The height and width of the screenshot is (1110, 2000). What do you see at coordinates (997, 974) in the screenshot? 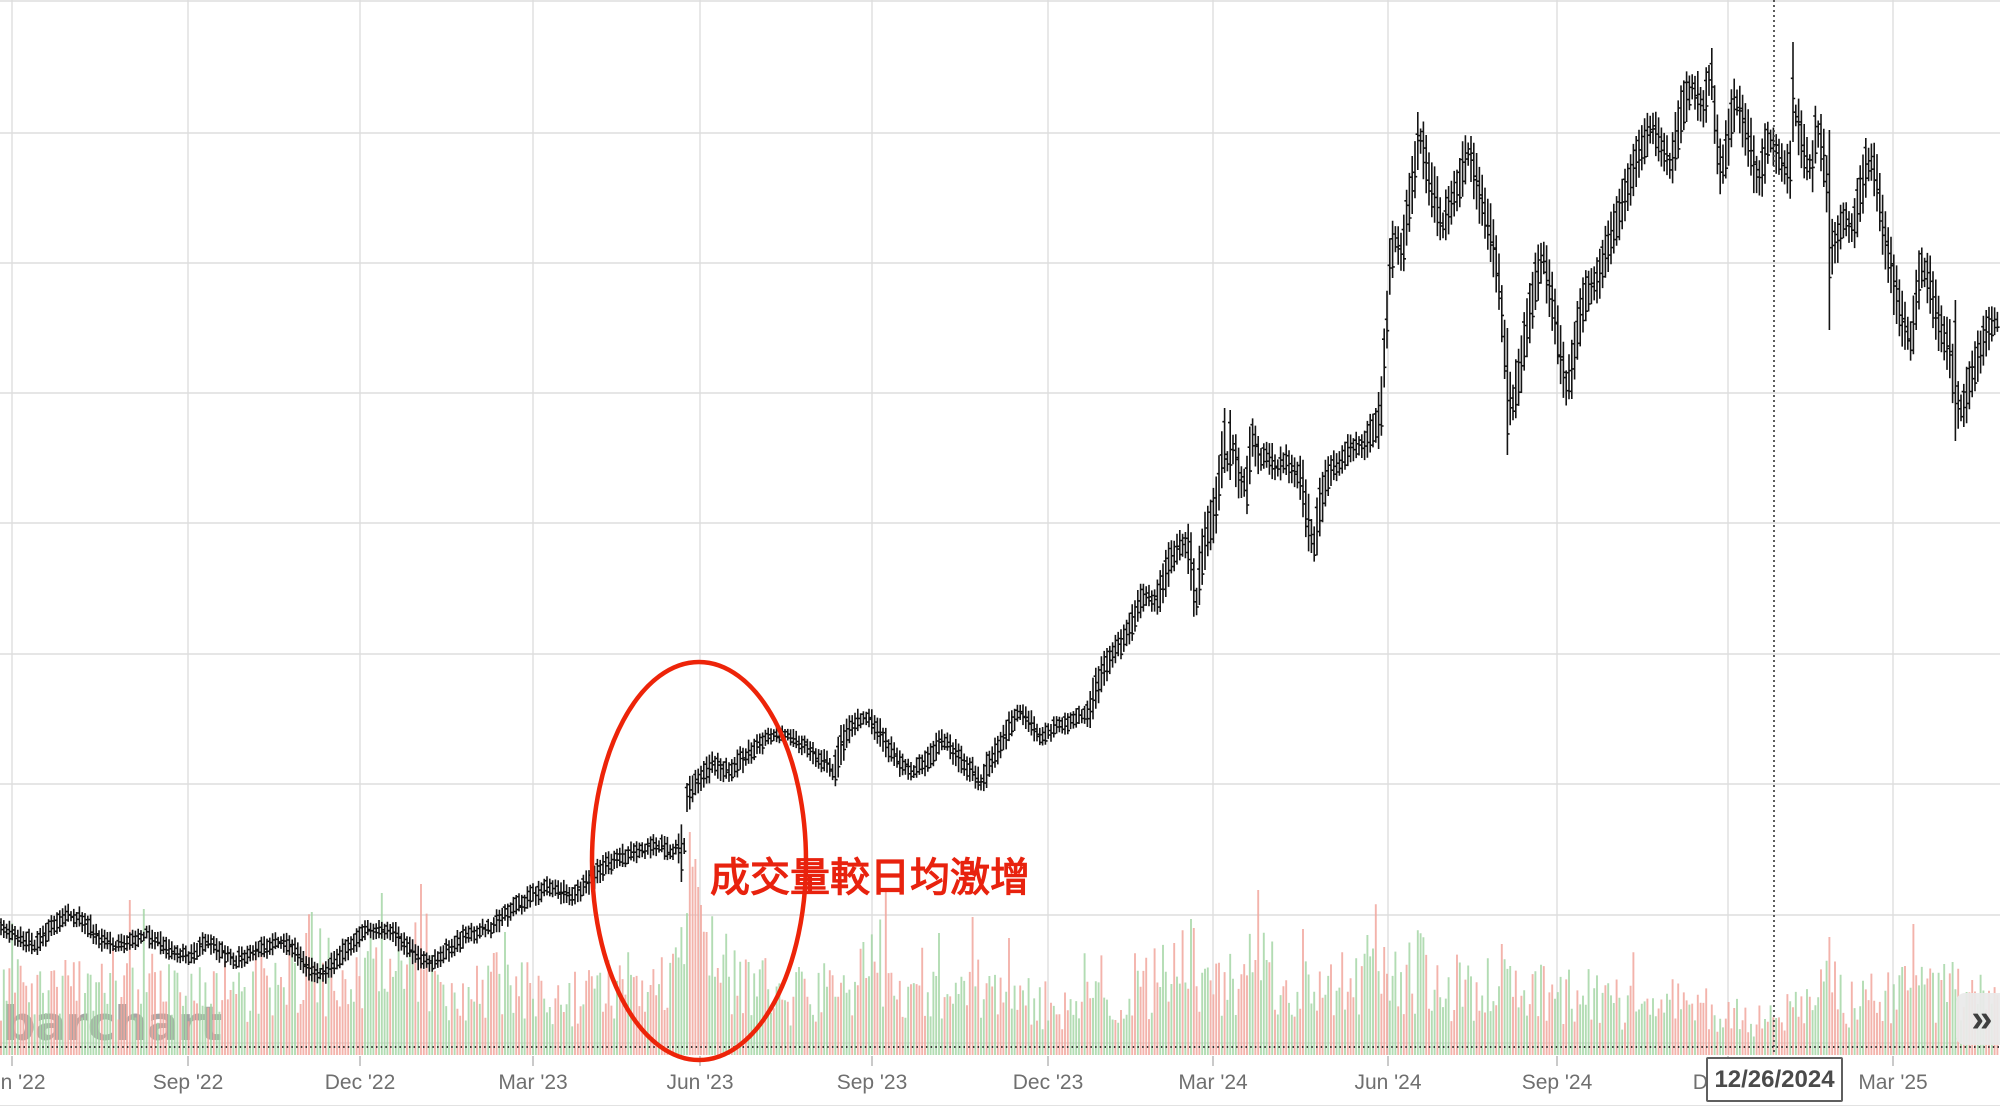
I see `volume-bars-up` at bounding box center [997, 974].